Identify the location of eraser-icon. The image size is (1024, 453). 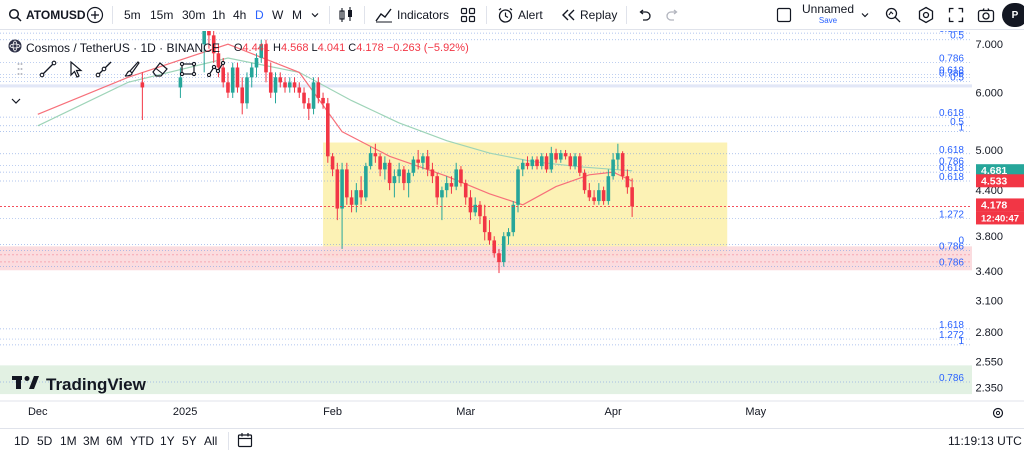
(160, 71).